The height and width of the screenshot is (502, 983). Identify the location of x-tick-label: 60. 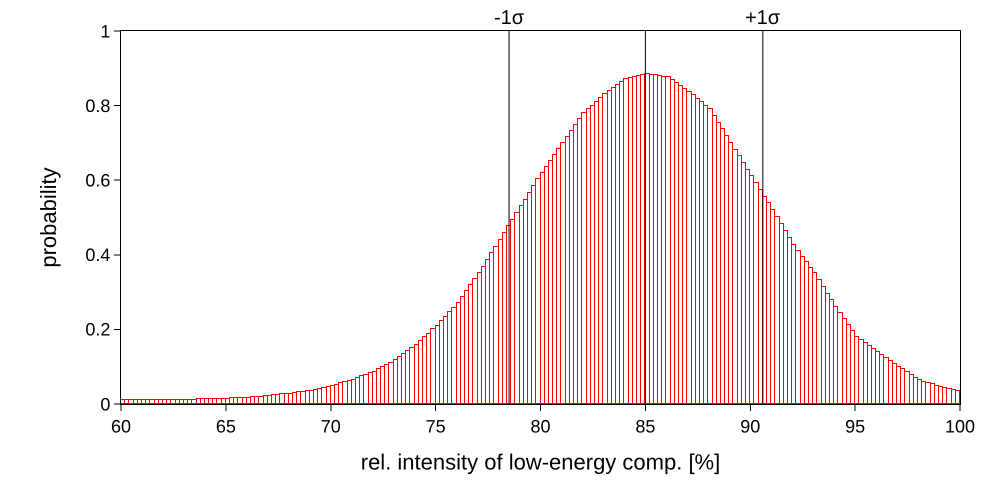
(121, 426).